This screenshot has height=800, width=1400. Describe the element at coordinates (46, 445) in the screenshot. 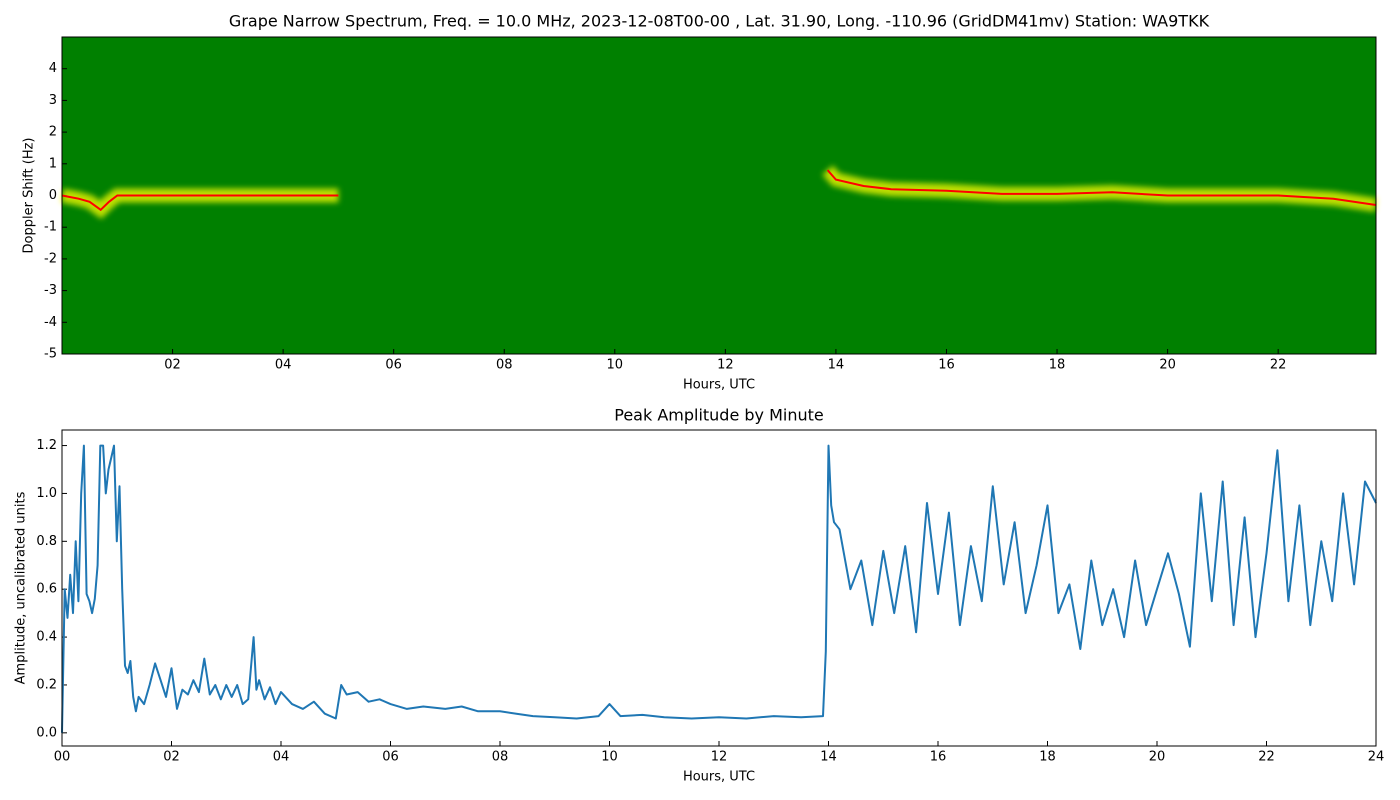

I see `y-tick-label: 1.2` at that location.